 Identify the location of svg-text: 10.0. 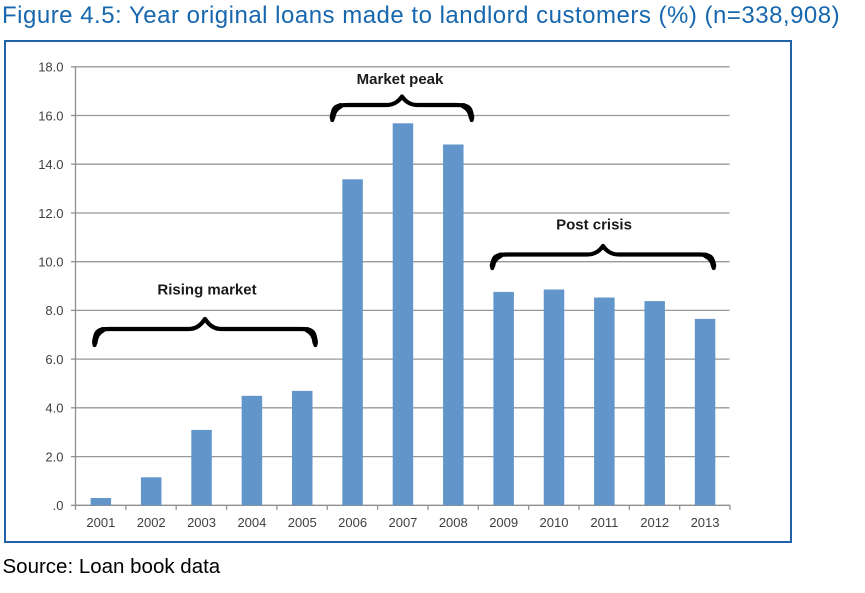
(50, 262).